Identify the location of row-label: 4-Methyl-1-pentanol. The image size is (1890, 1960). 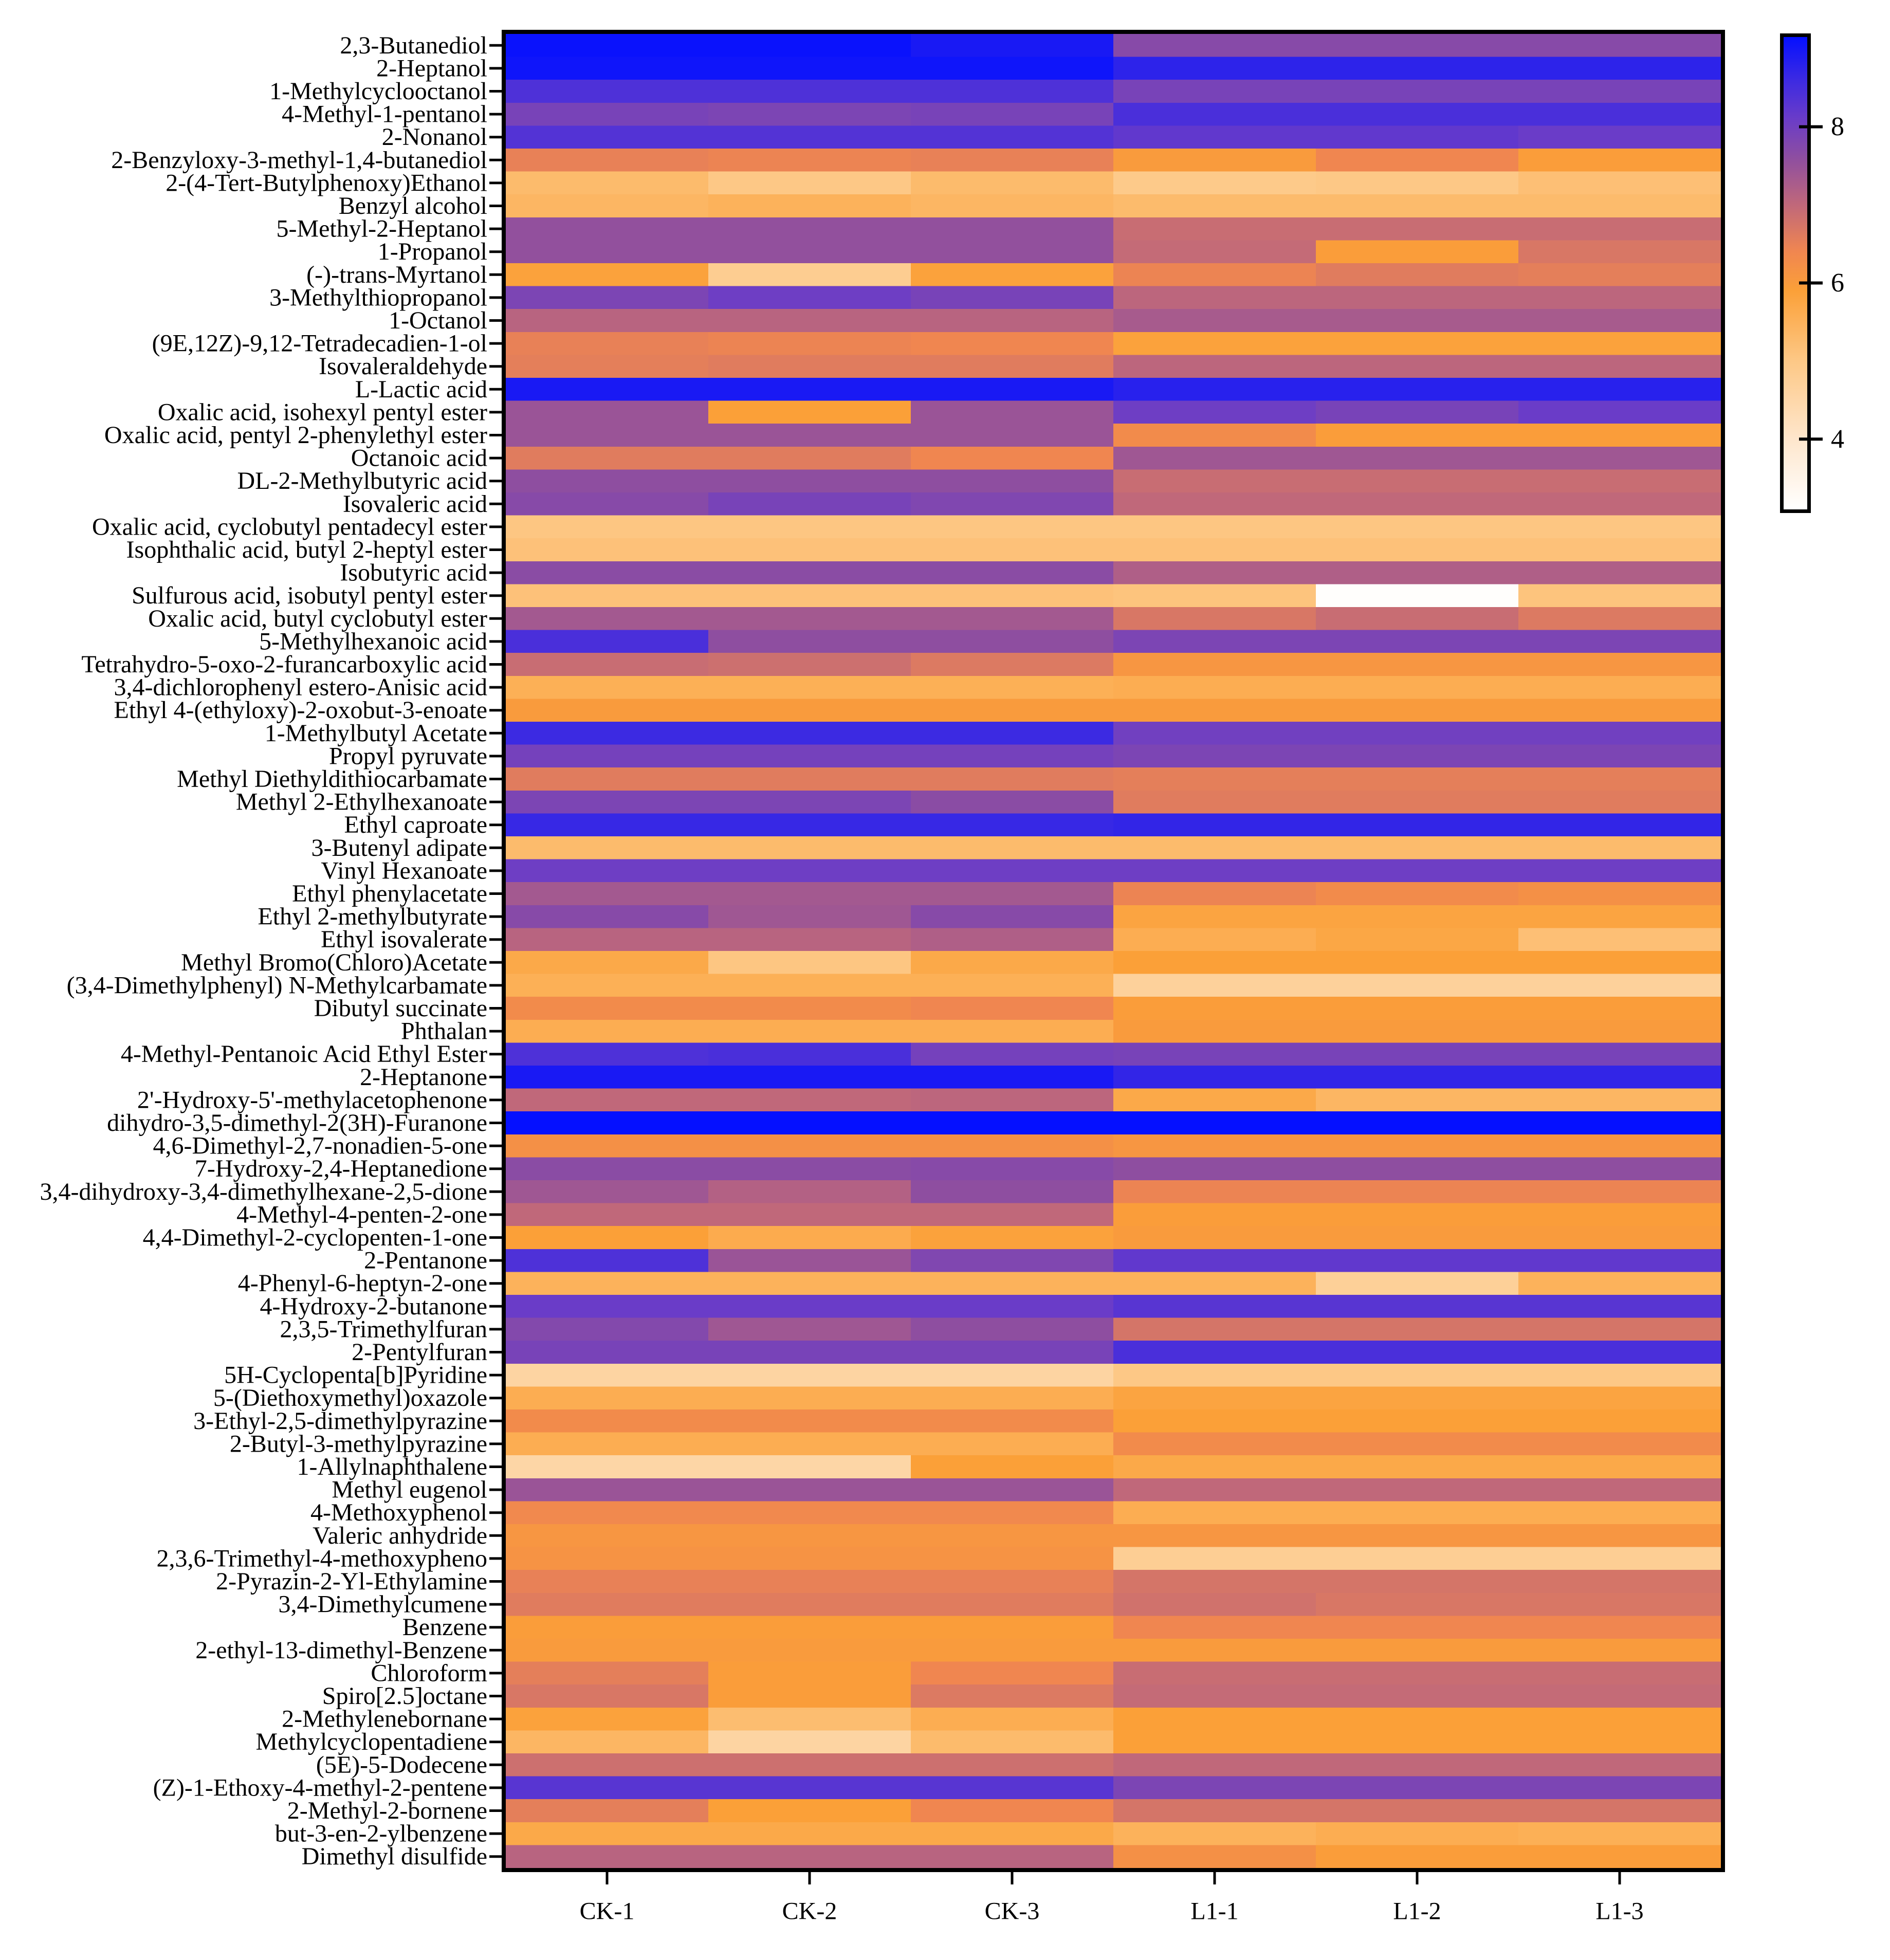
(384, 114).